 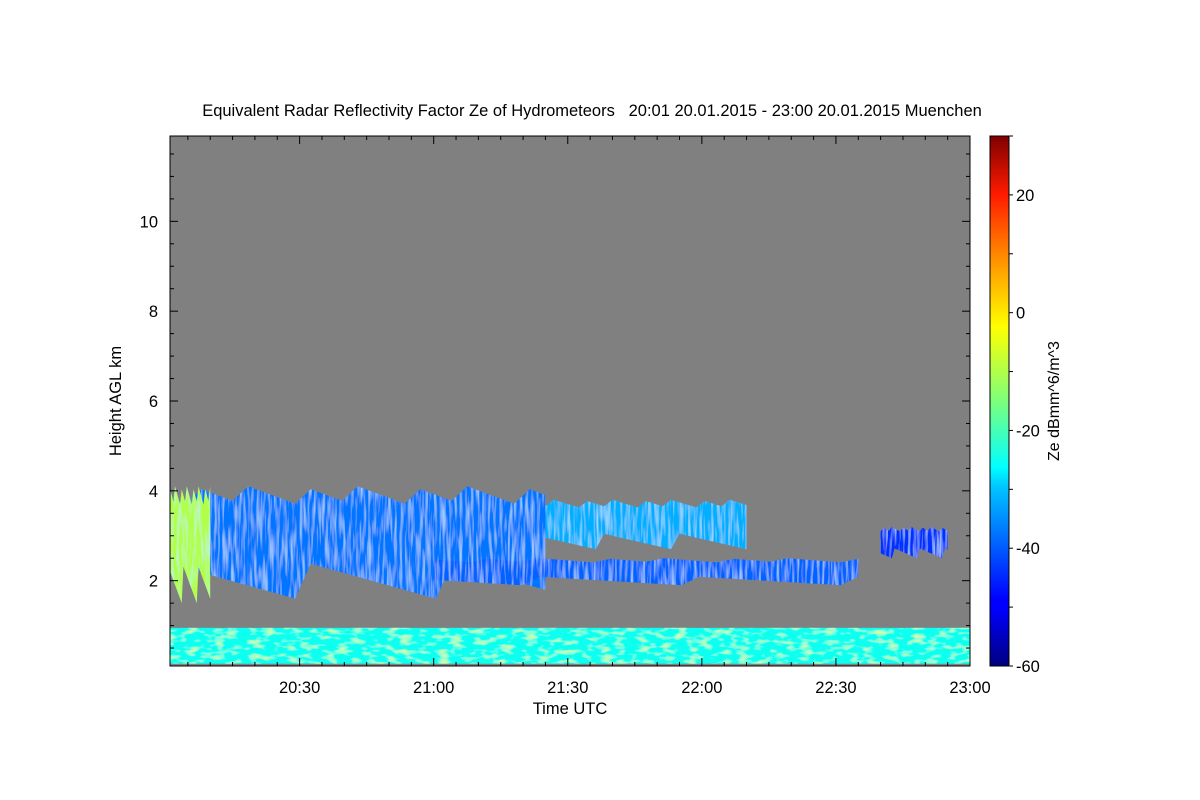 What do you see at coordinates (433, 688) in the screenshot?
I see `x-tick-label: 21:00` at bounding box center [433, 688].